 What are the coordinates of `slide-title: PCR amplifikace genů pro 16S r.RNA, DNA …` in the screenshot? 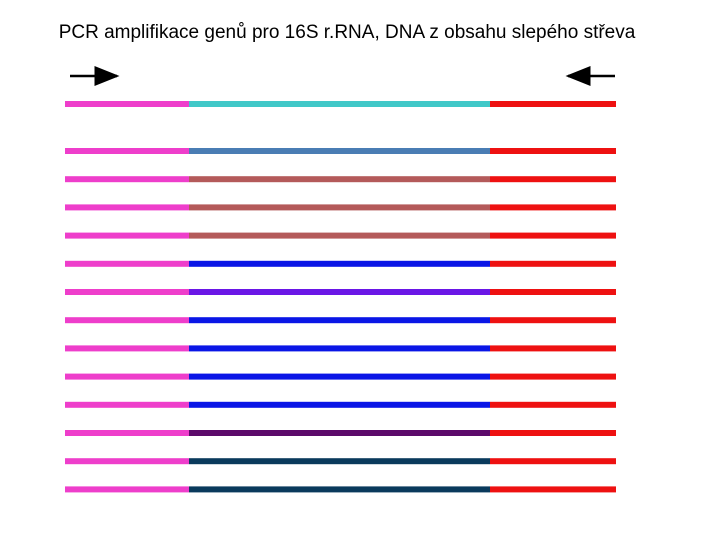 It's located at (347, 32).